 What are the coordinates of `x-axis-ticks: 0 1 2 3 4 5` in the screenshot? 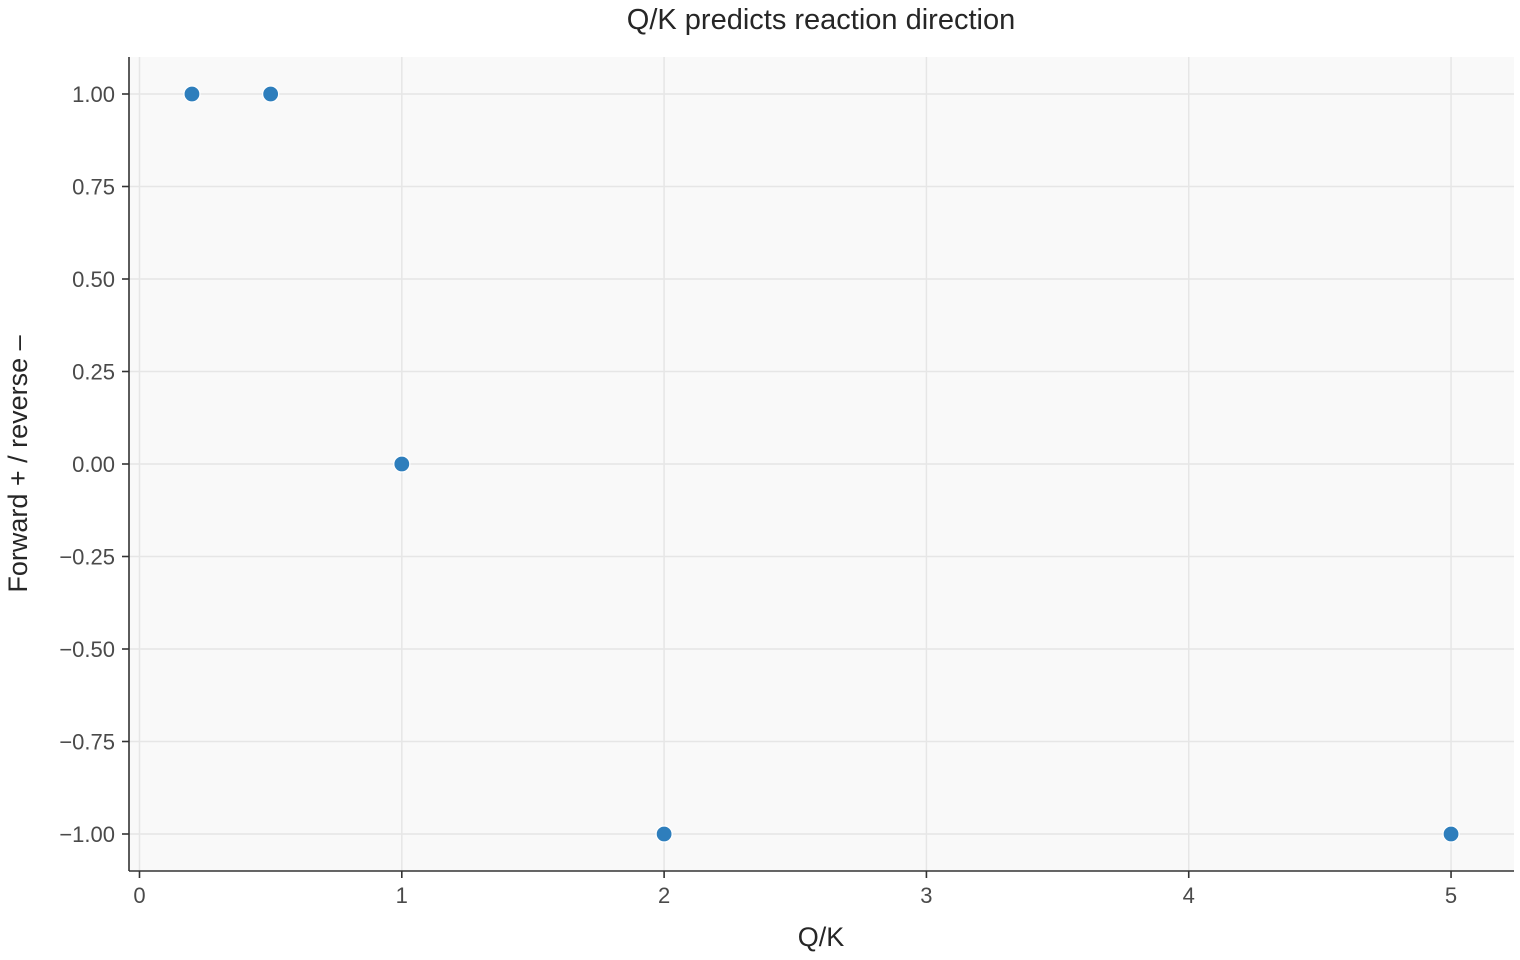 It's located at (795, 889).